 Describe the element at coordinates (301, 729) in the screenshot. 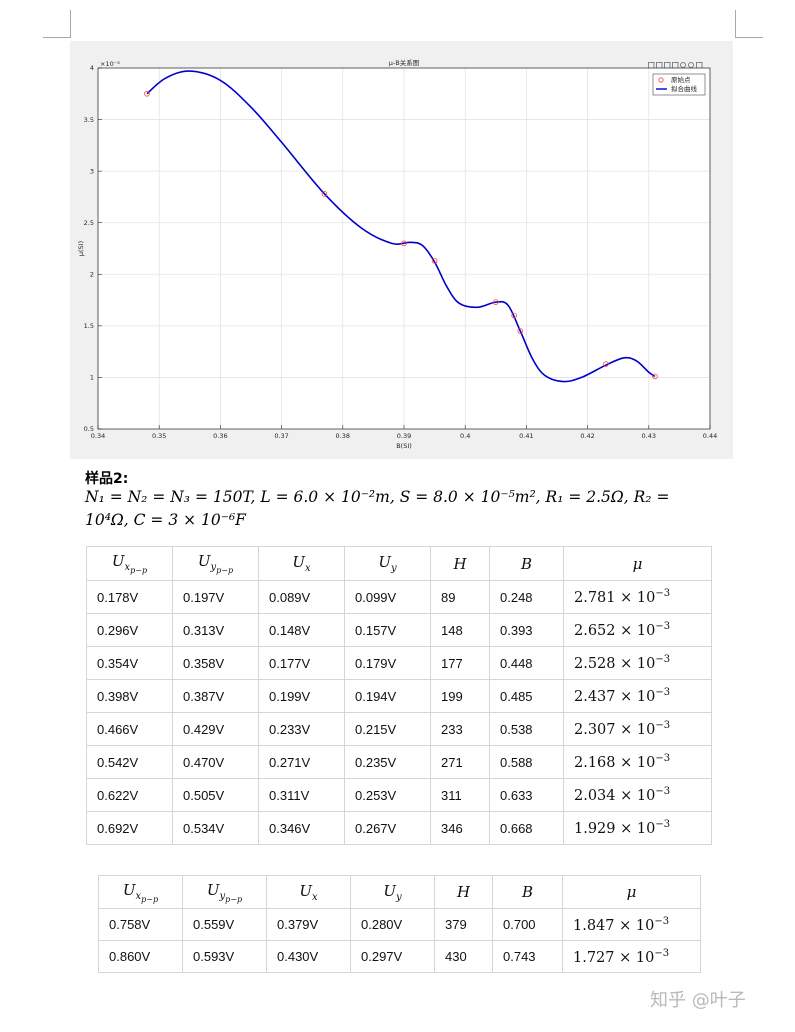

I see `ux-cell: 0.233V` at that location.